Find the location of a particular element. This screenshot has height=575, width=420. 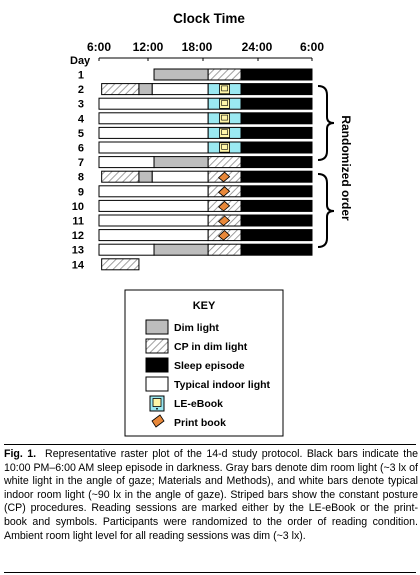

day-number-label: 13 is located at coordinates (78, 251).